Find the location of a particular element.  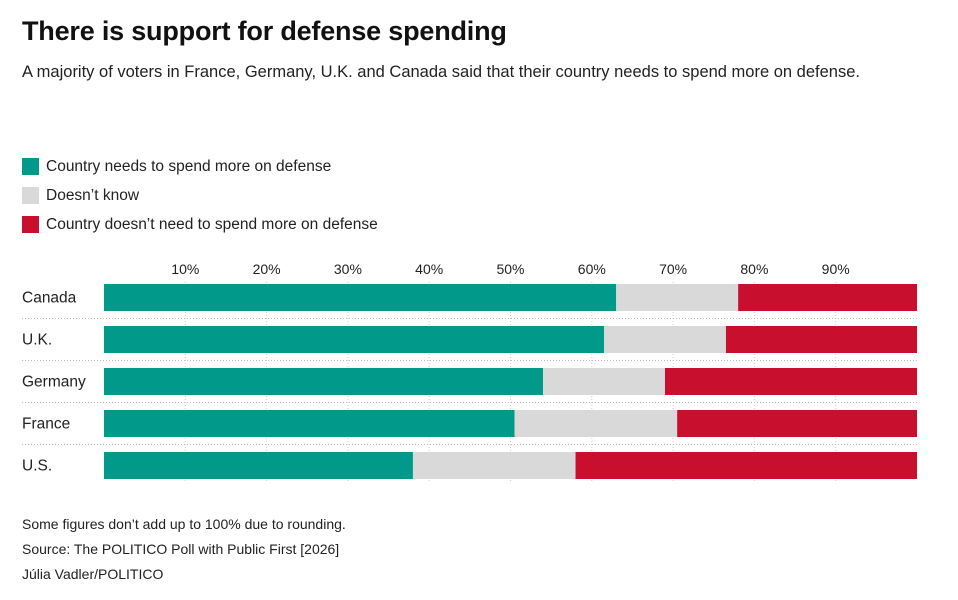

legend-swatch-doesnt-know is located at coordinates (30, 195).